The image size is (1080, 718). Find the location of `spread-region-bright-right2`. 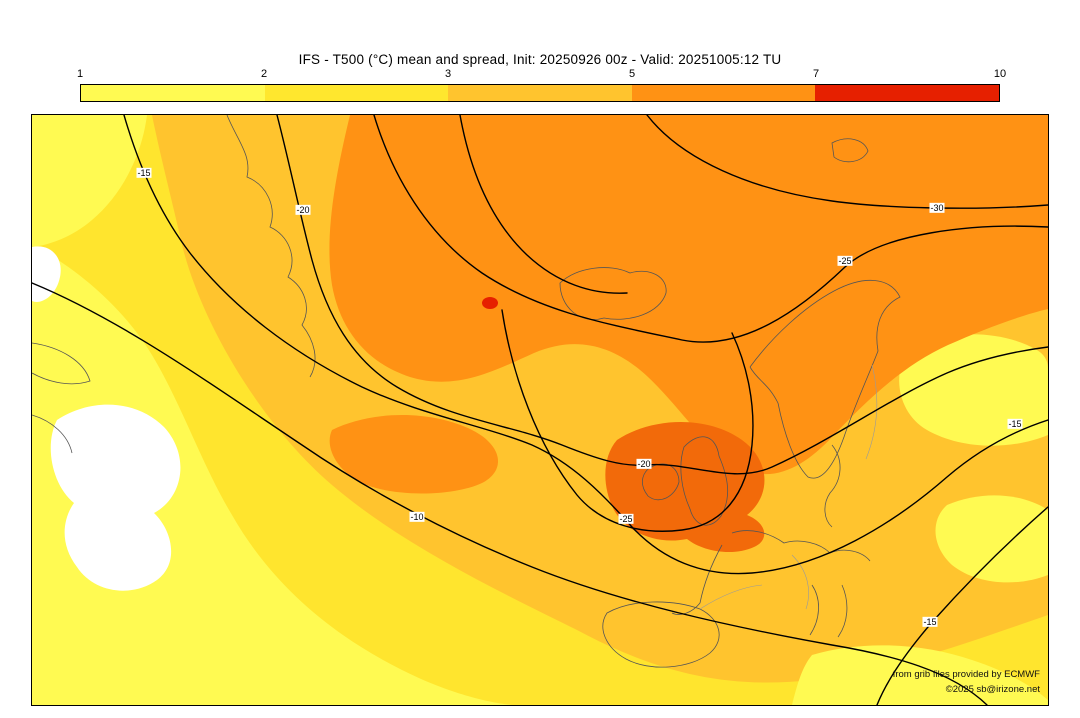

spread-region-bright-right2 is located at coordinates (991, 539).